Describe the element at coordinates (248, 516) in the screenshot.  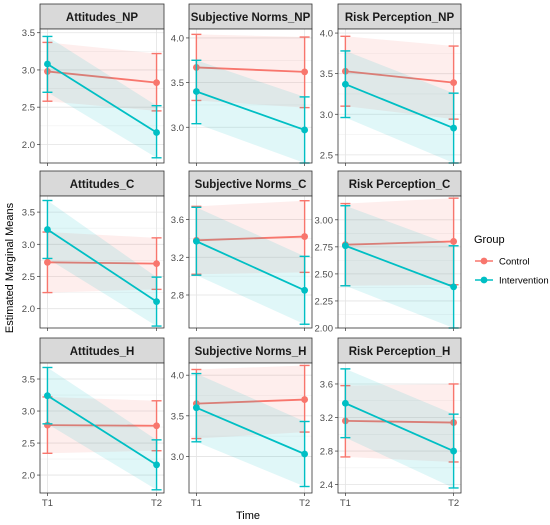
I see `x-axis-title: Time` at that location.